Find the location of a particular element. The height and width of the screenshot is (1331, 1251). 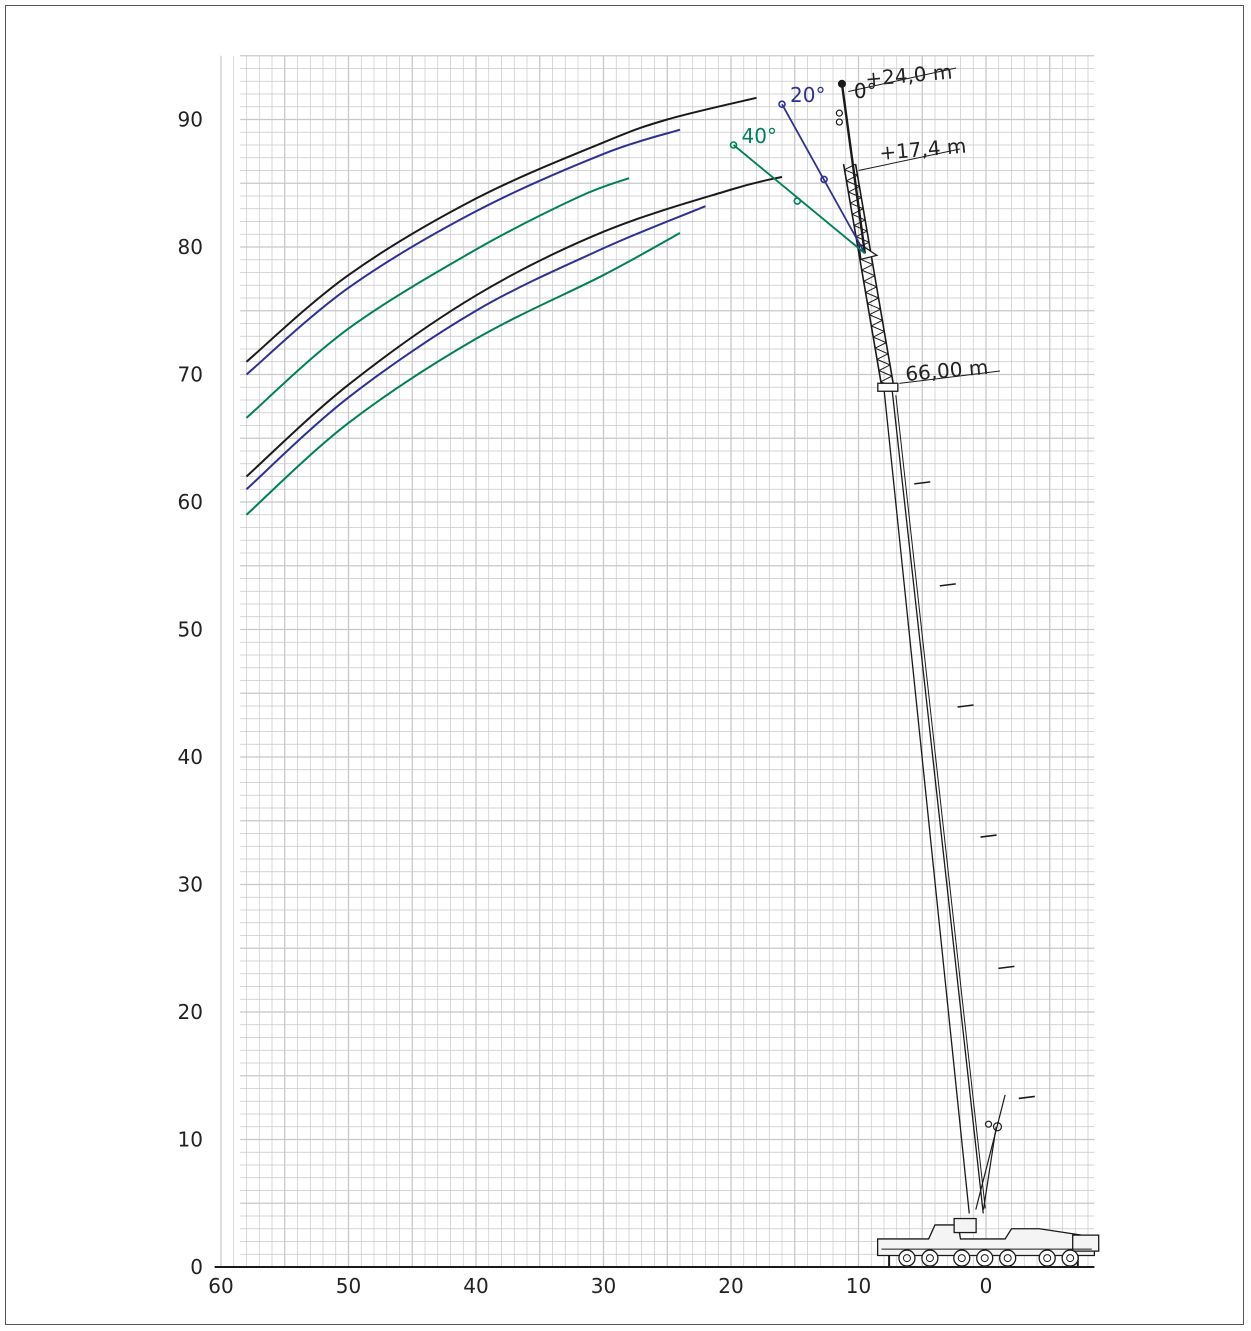

lattice-extension is located at coordinates (870, 277).